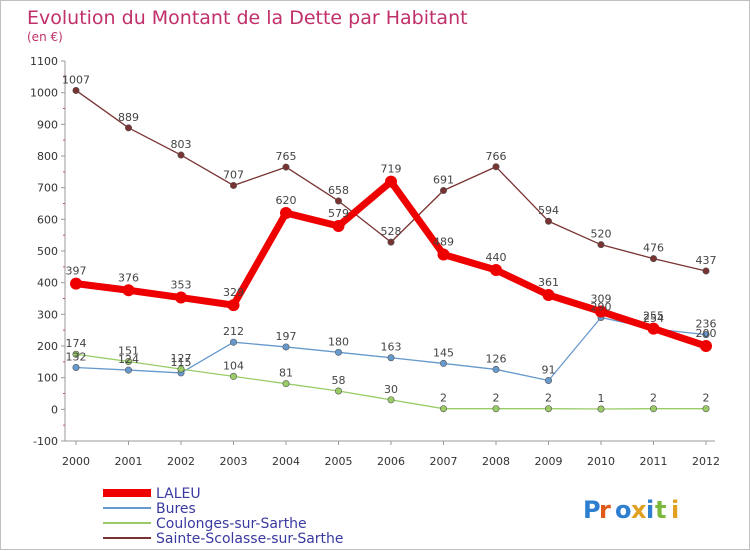 The width and height of the screenshot is (750, 551). What do you see at coordinates (181, 358) in the screenshot?
I see `data-label: 127` at bounding box center [181, 358].